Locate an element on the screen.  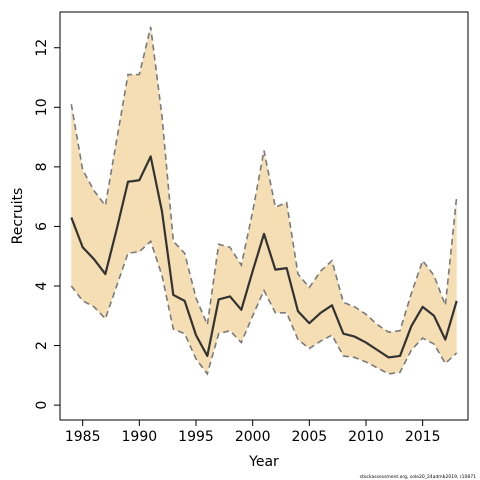
y-tick-label: 10 is located at coordinates (42, 107).